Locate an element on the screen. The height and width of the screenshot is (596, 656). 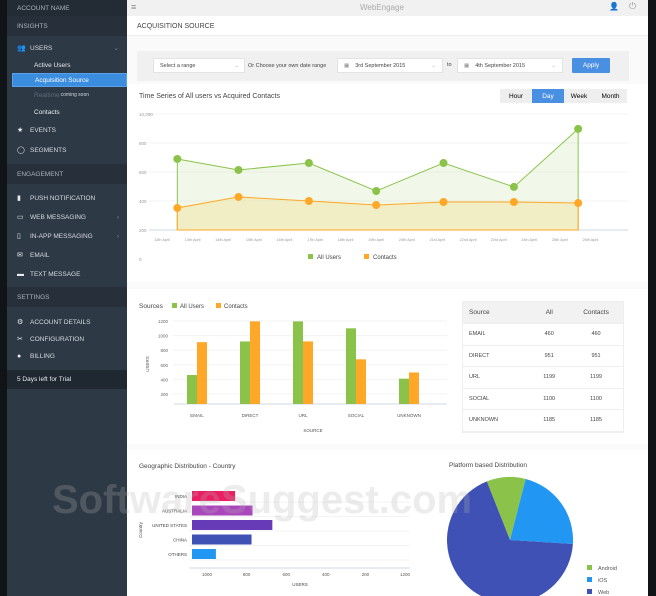
push-icon: ▮ is located at coordinates (19, 198).